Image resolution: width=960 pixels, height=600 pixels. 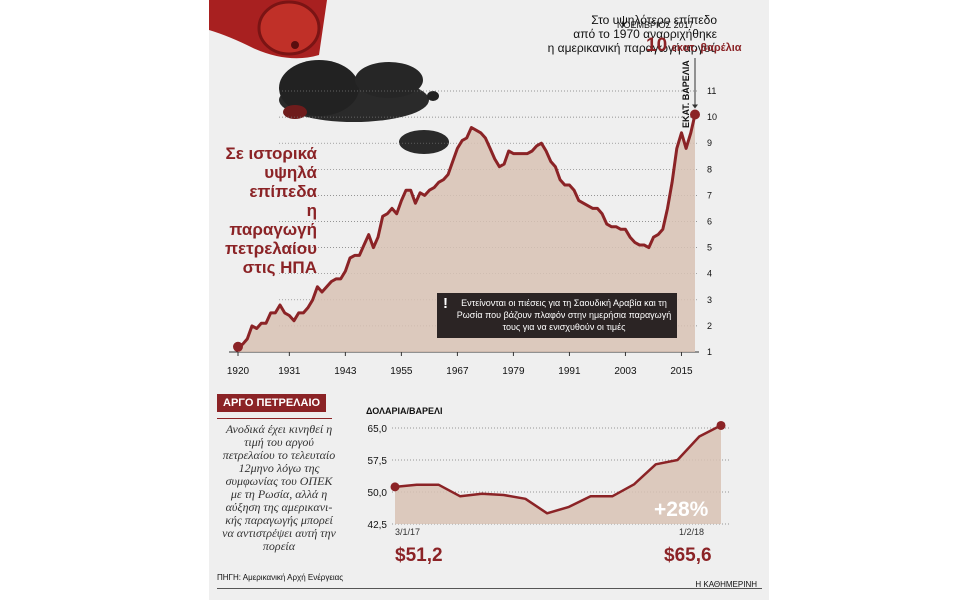 What do you see at coordinates (712, 117) in the screenshot?
I see `y-tick-label: 10` at bounding box center [712, 117].